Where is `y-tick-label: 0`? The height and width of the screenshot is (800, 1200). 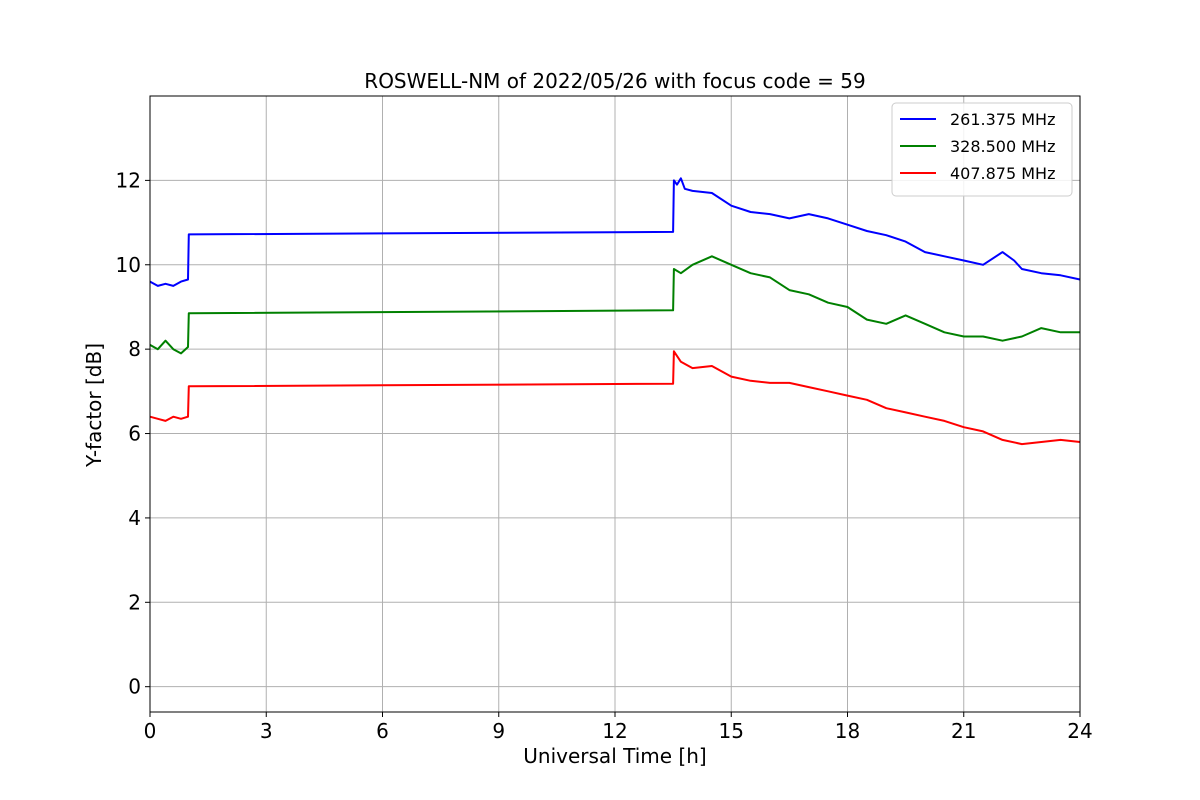 y-tick-label: 0 is located at coordinates (134, 687).